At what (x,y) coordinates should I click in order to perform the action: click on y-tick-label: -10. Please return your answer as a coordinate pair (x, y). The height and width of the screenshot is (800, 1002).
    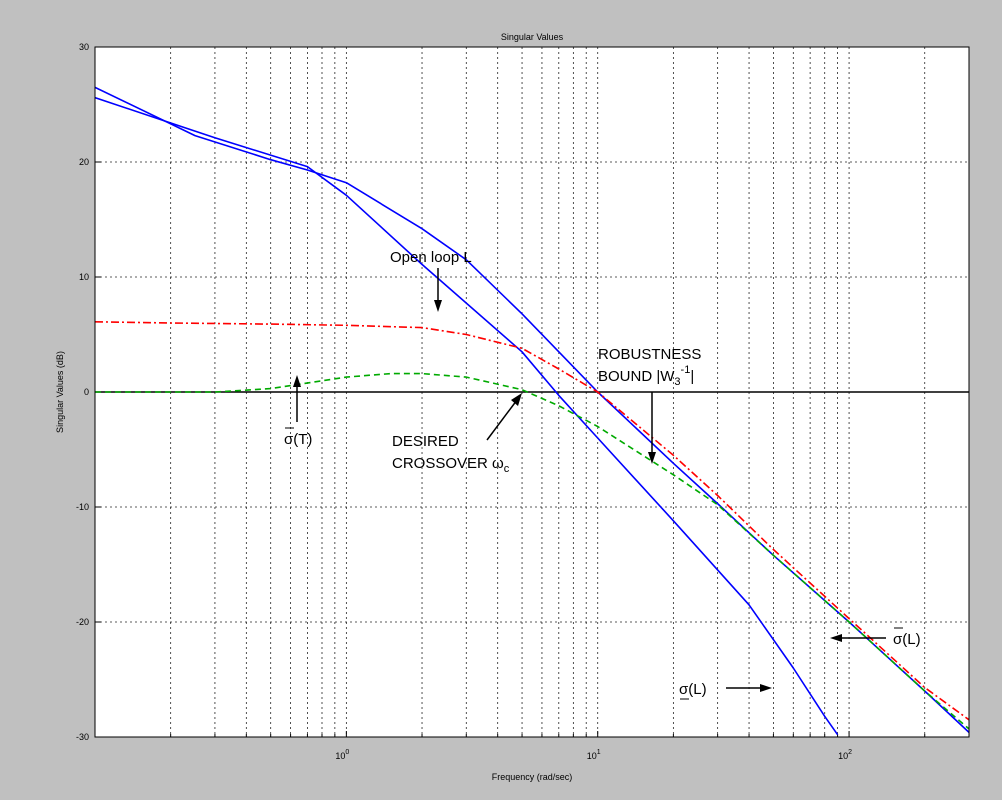
    Looking at the image, I should click on (82, 507).